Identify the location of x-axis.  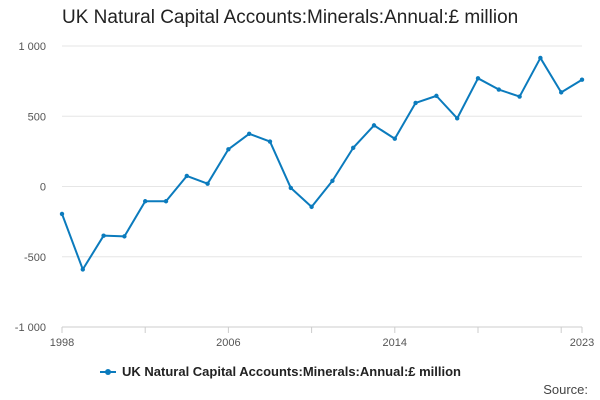
(322, 329).